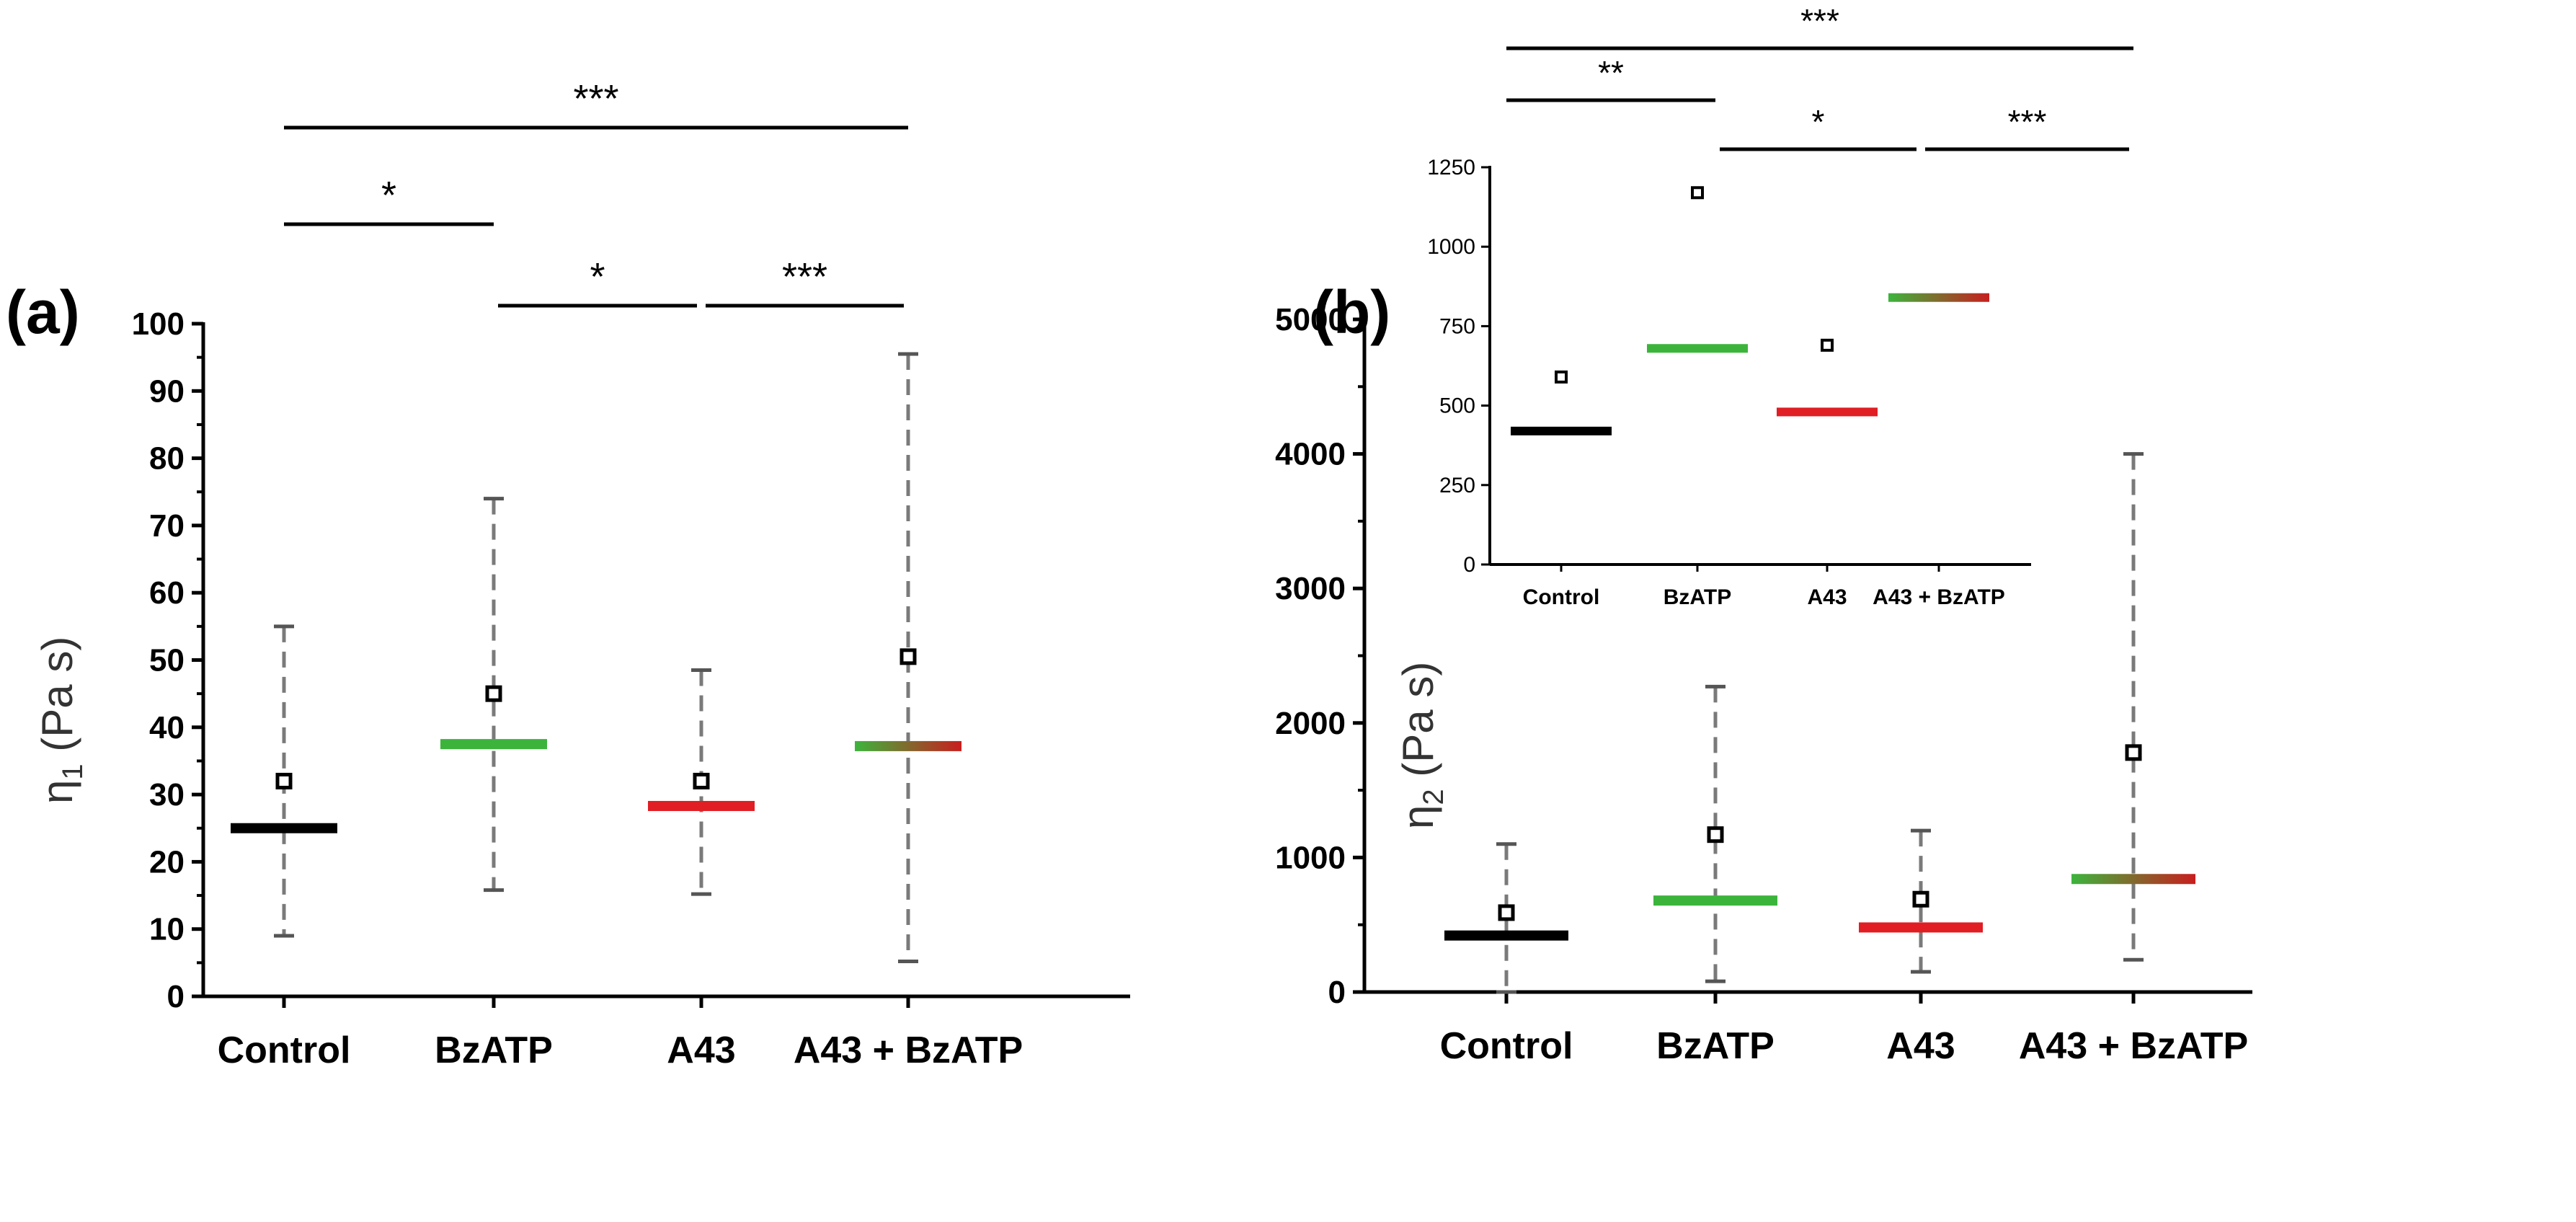 The height and width of the screenshot is (1222, 2576). Describe the element at coordinates (1611, 73) in the screenshot. I see `panel-b-significance-label: **` at that location.